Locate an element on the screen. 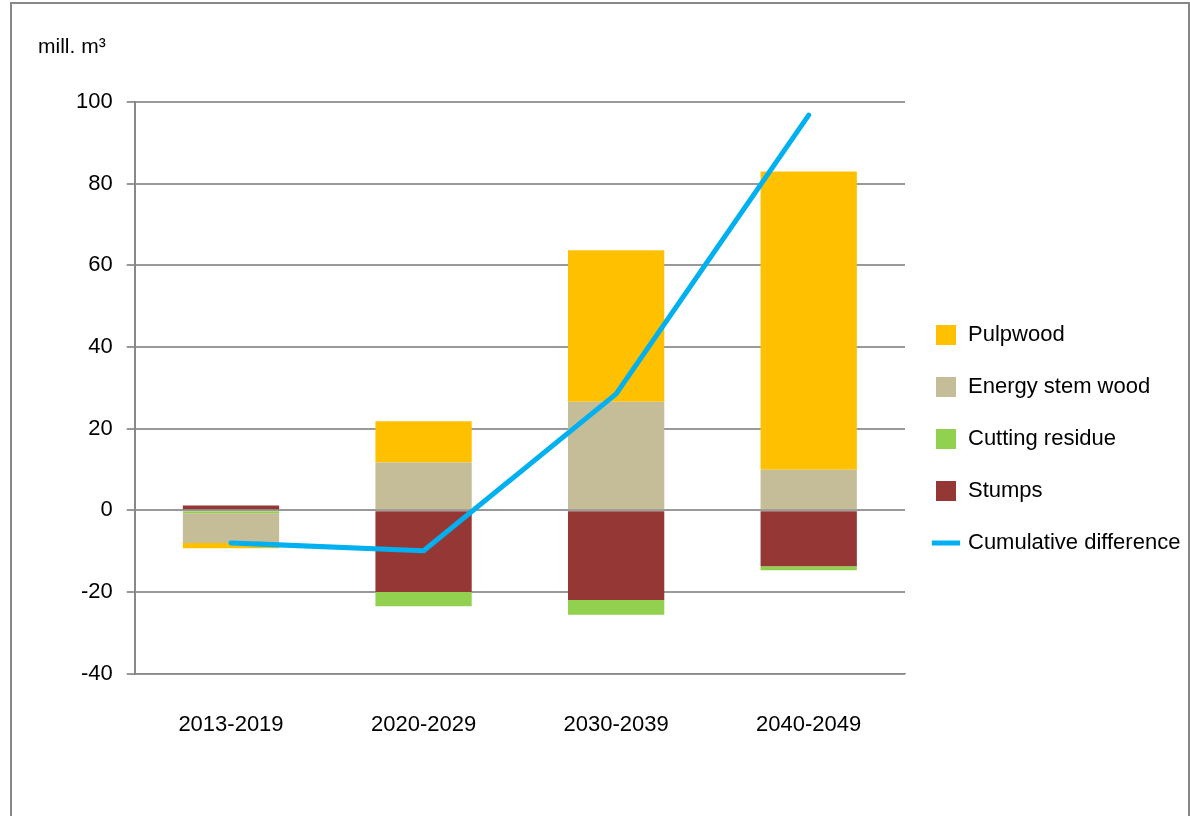 The image size is (1190, 816). y-tick-label: 0 is located at coordinates (106, 509).